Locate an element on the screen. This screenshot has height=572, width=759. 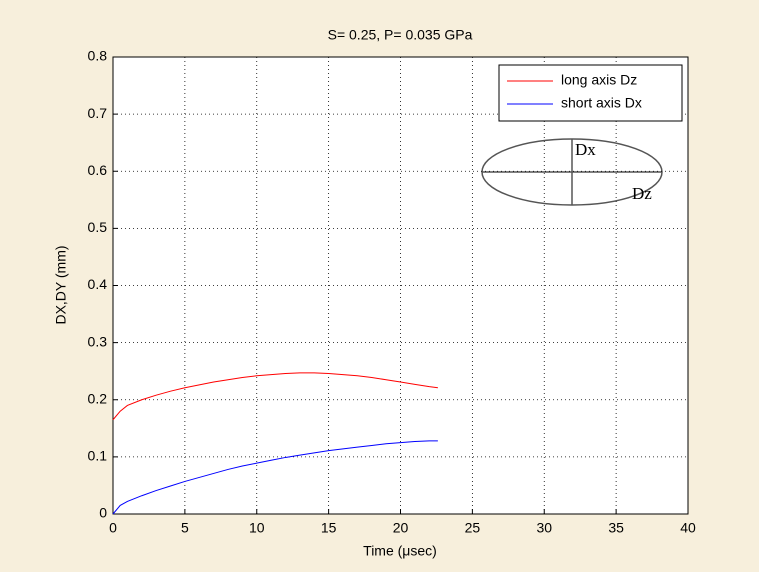
x-axis-label: Time (μsec) is located at coordinates (400, 551).